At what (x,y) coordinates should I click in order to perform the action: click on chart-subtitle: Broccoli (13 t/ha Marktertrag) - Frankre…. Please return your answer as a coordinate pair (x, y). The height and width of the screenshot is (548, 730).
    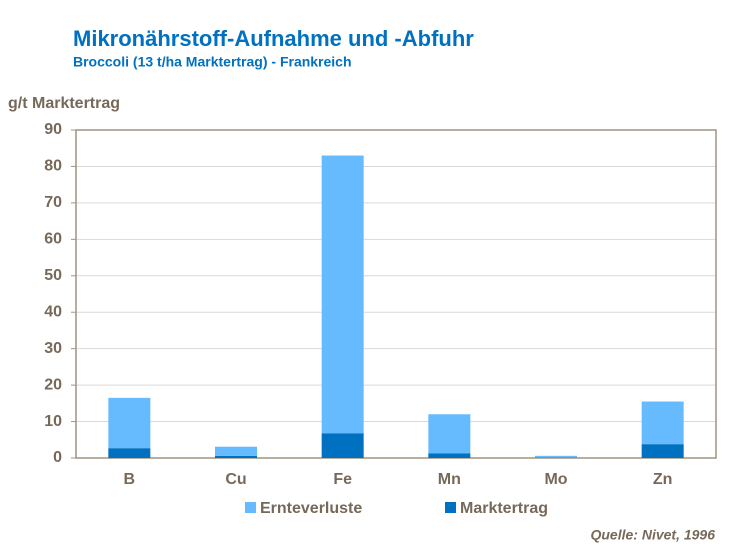
    Looking at the image, I should click on (212, 62).